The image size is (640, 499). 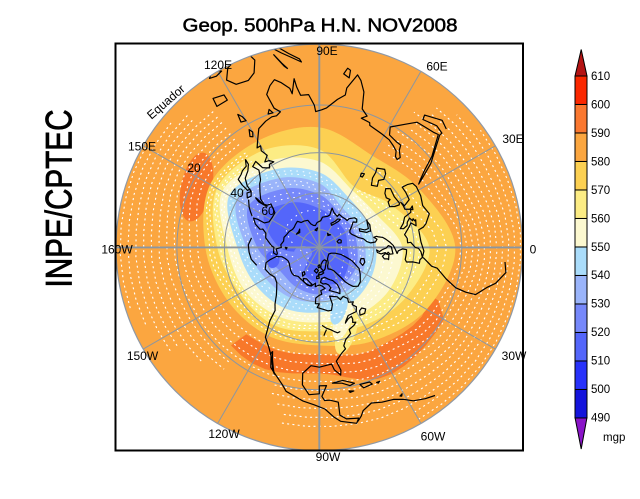 What do you see at coordinates (514, 356) in the screenshot?
I see `svg-text: 30W` at bounding box center [514, 356].